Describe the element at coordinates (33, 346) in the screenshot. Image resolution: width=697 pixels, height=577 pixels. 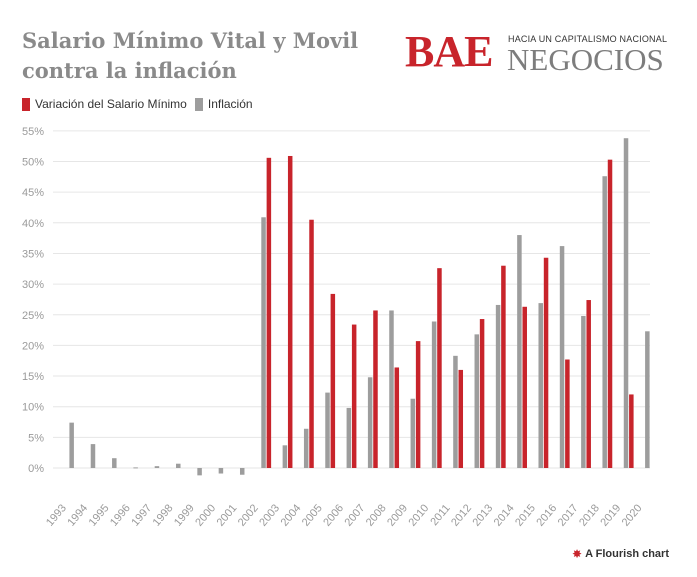
I see `y-tick-label: 20%` at that location.